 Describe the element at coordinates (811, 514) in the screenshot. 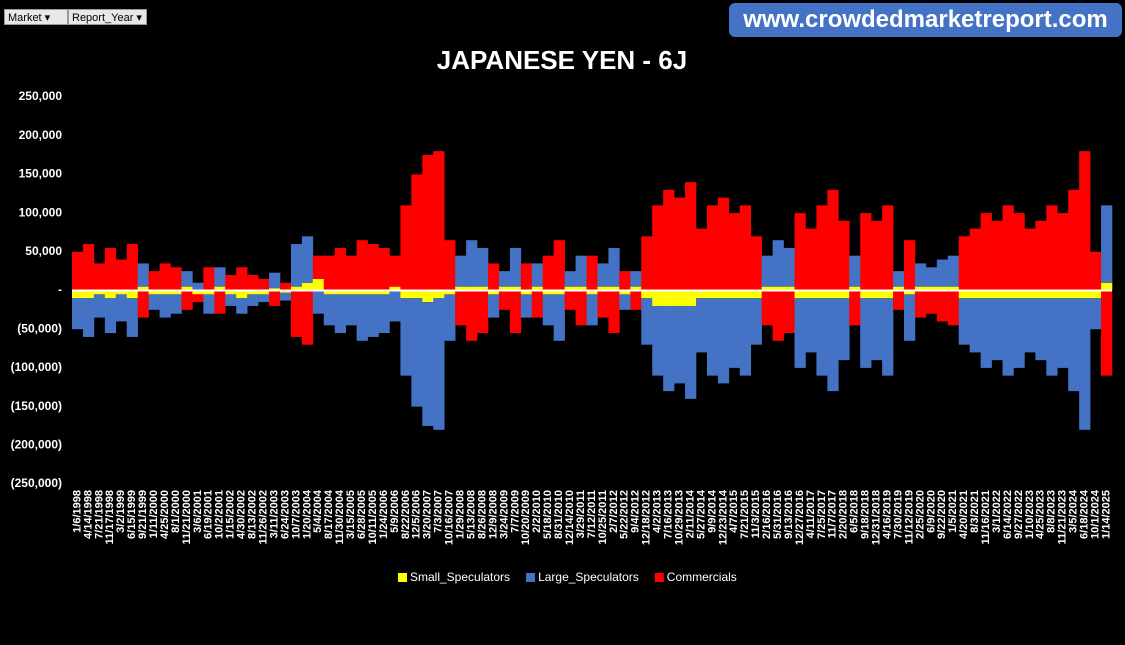

I see `x-tick-label: 4/11/2017` at that location.